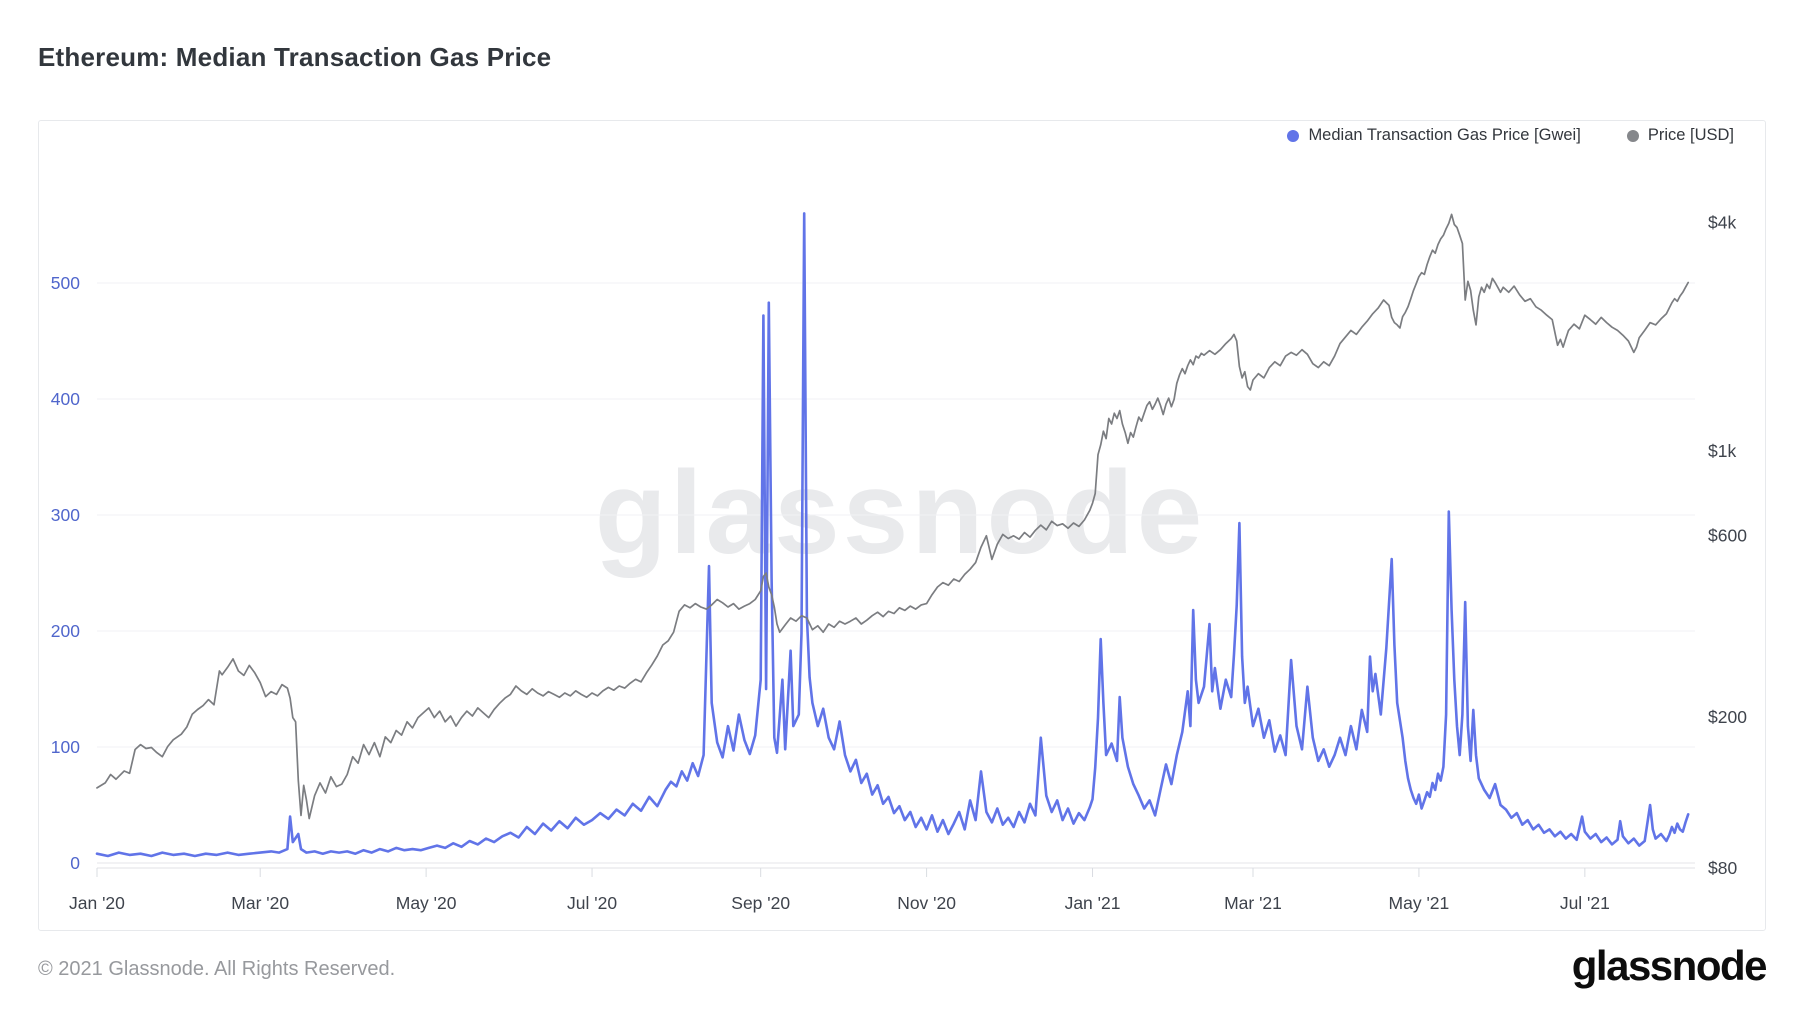 The image size is (1800, 1013). Describe the element at coordinates (97, 903) in the screenshot. I see `x-axis-tick-label: Jan '20` at that location.